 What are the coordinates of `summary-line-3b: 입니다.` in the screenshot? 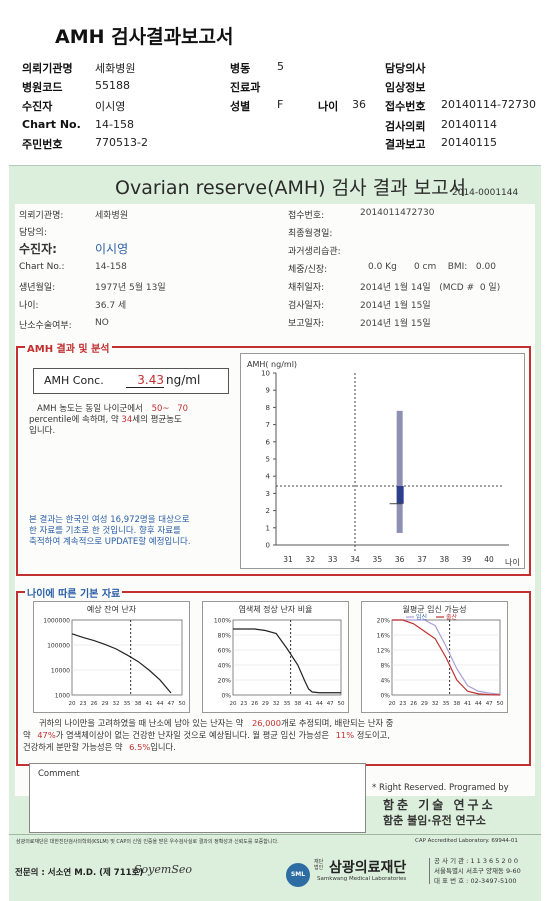 It's located at (163, 747).